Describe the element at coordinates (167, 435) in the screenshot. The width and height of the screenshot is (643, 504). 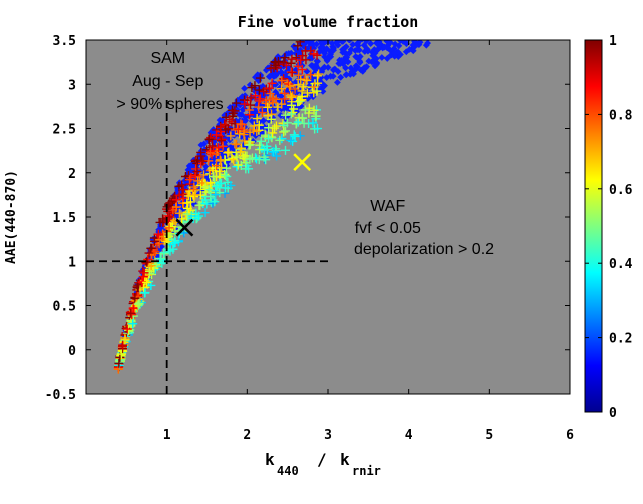
I see `x-tick-label: 1` at that location.